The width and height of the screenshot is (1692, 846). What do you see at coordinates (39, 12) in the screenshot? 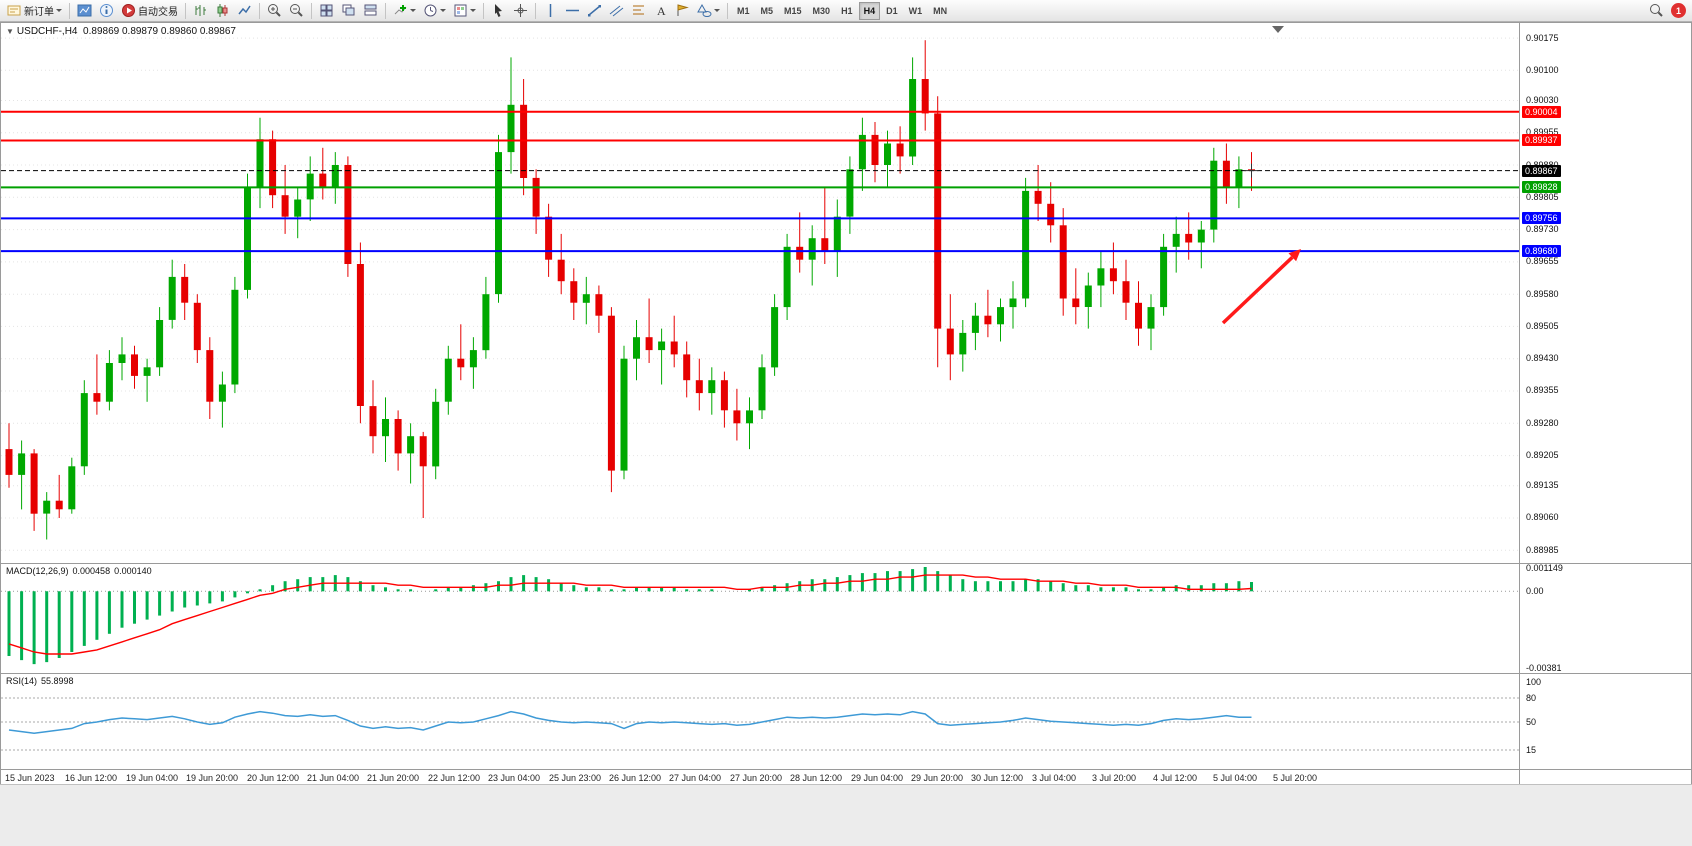
I see `new-order-label: 新订单` at bounding box center [39, 12].